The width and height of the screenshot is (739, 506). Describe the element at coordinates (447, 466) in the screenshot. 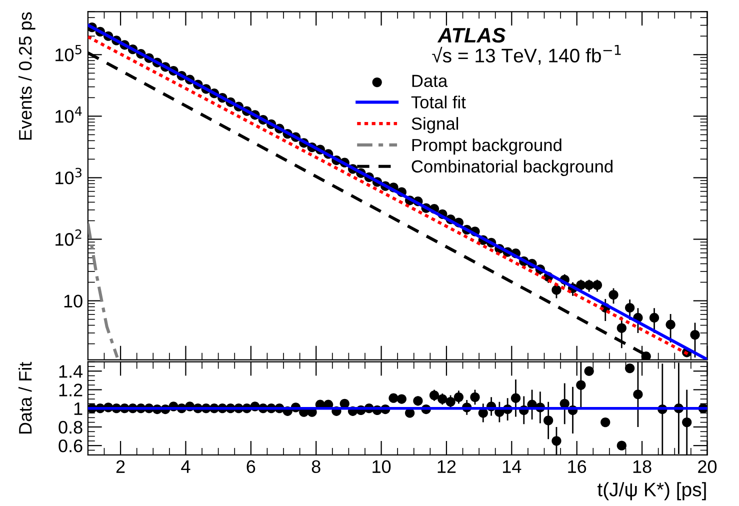

I see `x-tick-label: 12` at that location.